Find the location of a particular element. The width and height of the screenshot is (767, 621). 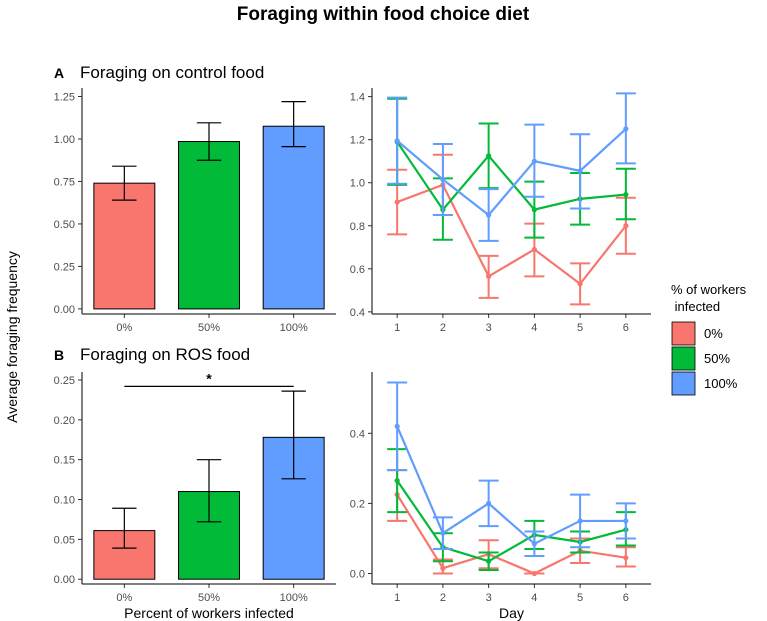

series-line-0% is located at coordinates (511, 234).